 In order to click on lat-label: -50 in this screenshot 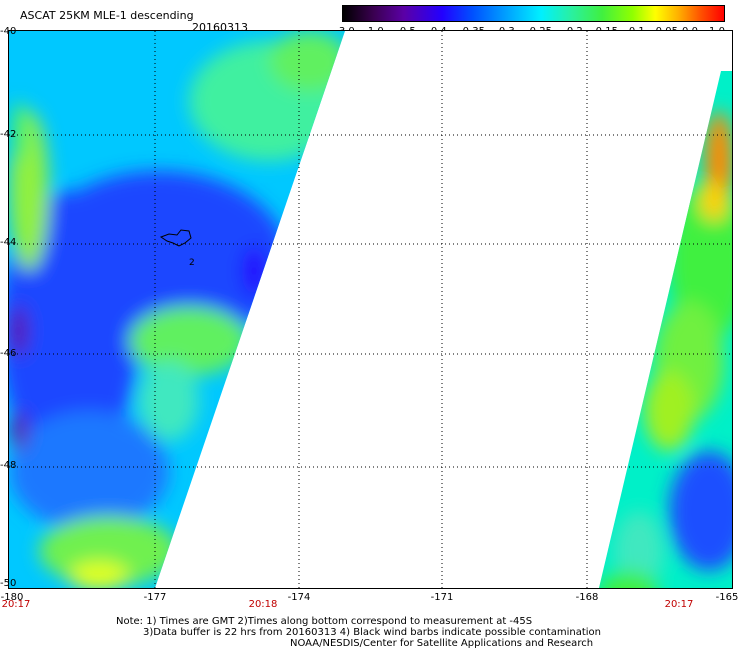, I will do `click(8, 583)`.